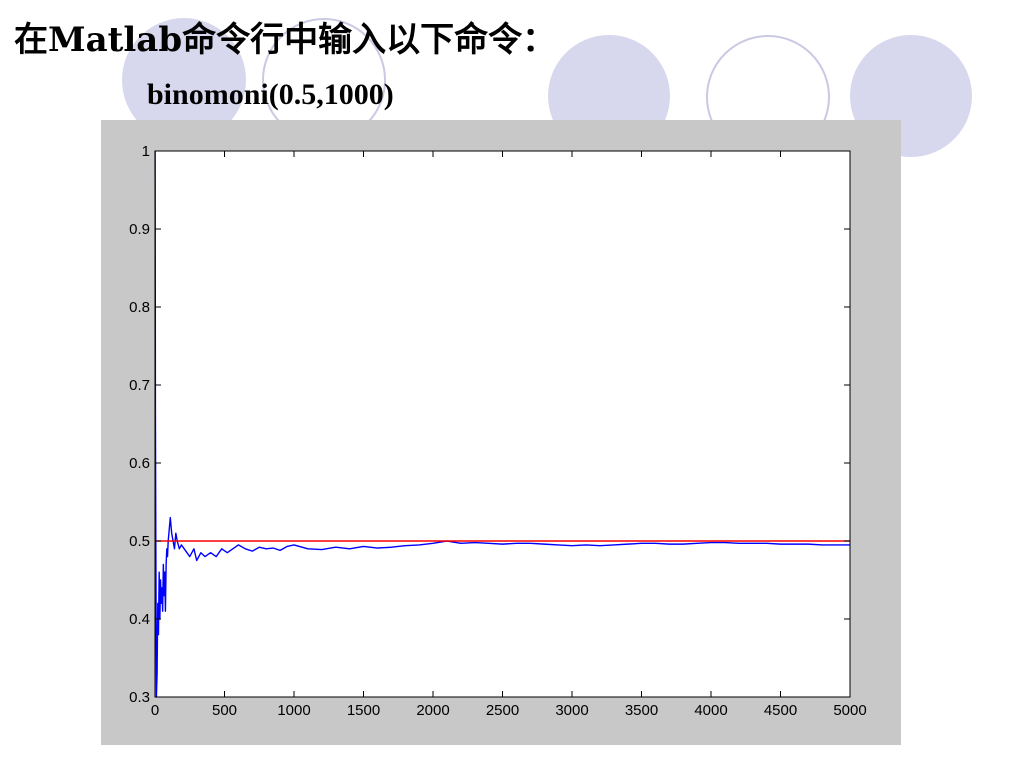  I want to click on y-tick-label: 0.3, so click(139, 697).